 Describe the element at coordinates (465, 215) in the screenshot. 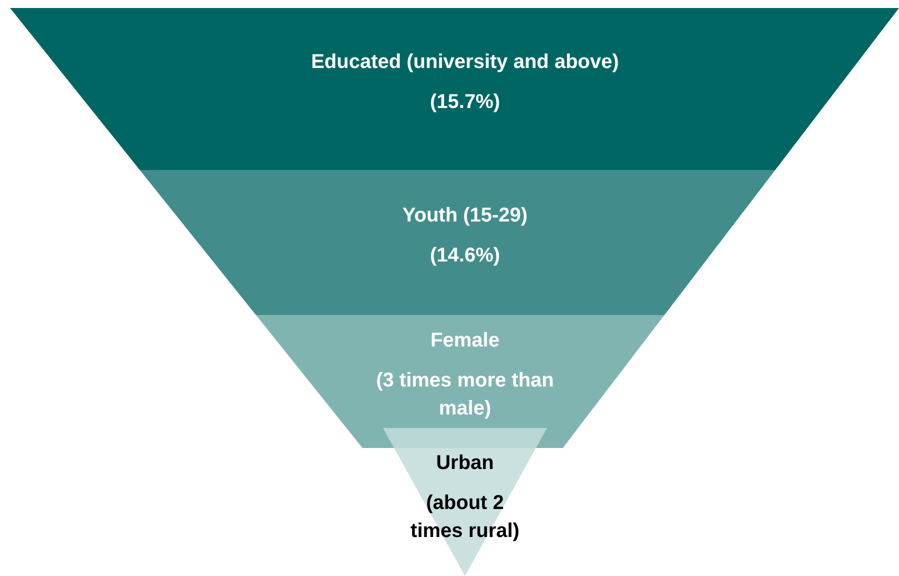

I see `category-label: Youth (15-29)` at that location.